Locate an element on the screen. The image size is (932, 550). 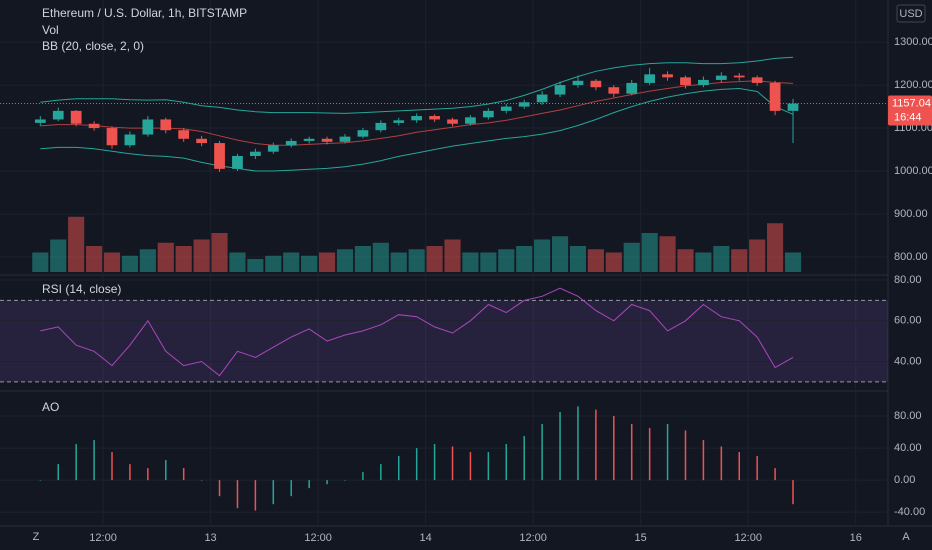
y-tick-label: -40.00 is located at coordinates (909, 512).